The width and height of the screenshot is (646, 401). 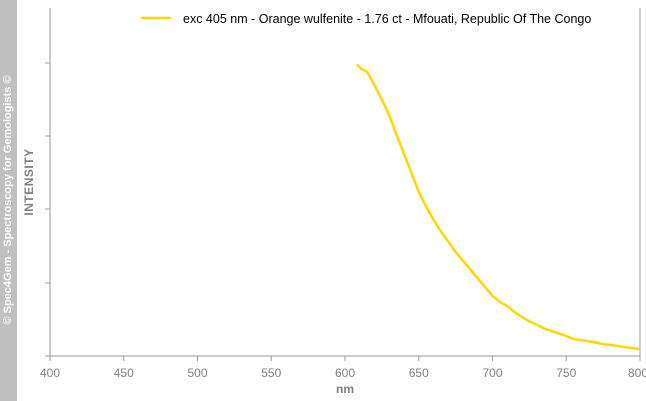 What do you see at coordinates (345, 373) in the screenshot?
I see `x-tick-label: 600` at bounding box center [345, 373].